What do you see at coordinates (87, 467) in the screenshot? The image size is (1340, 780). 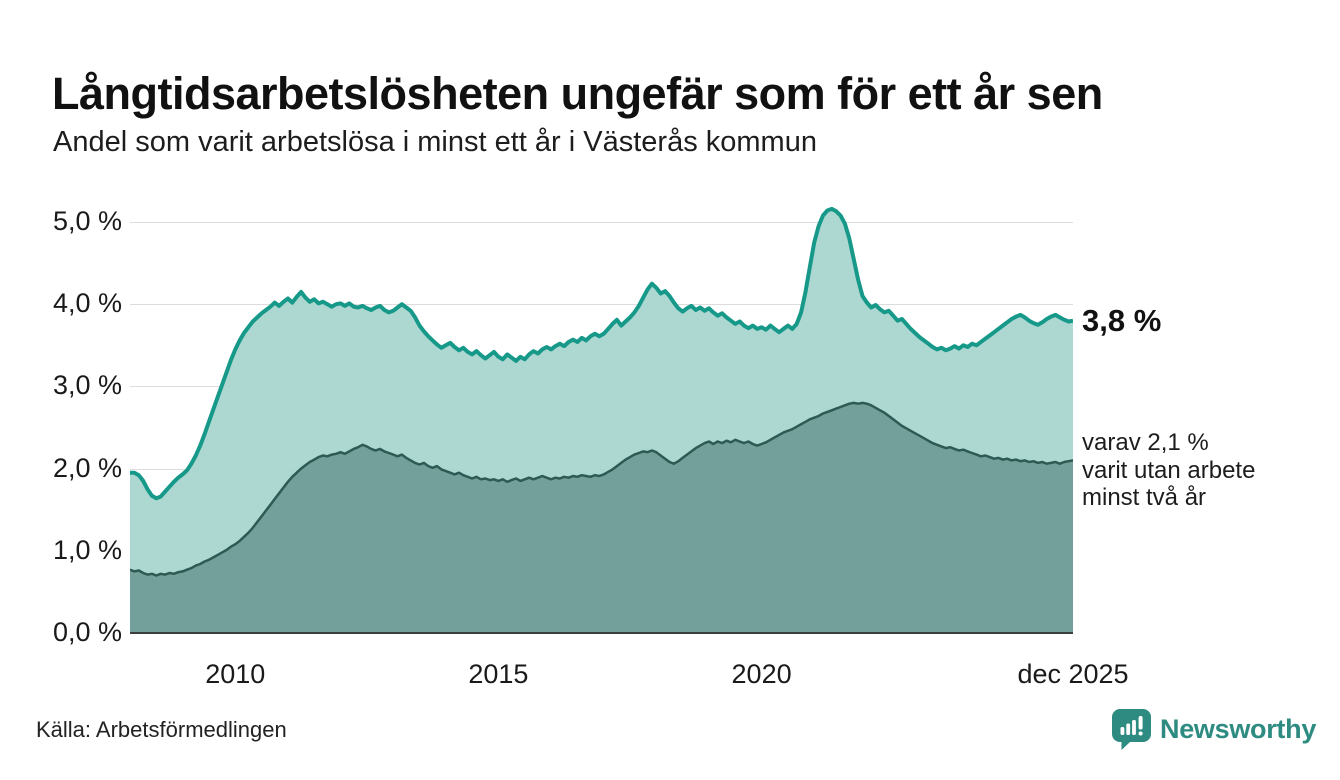 I see `y-tick-label: 2,0 %` at bounding box center [87, 467].